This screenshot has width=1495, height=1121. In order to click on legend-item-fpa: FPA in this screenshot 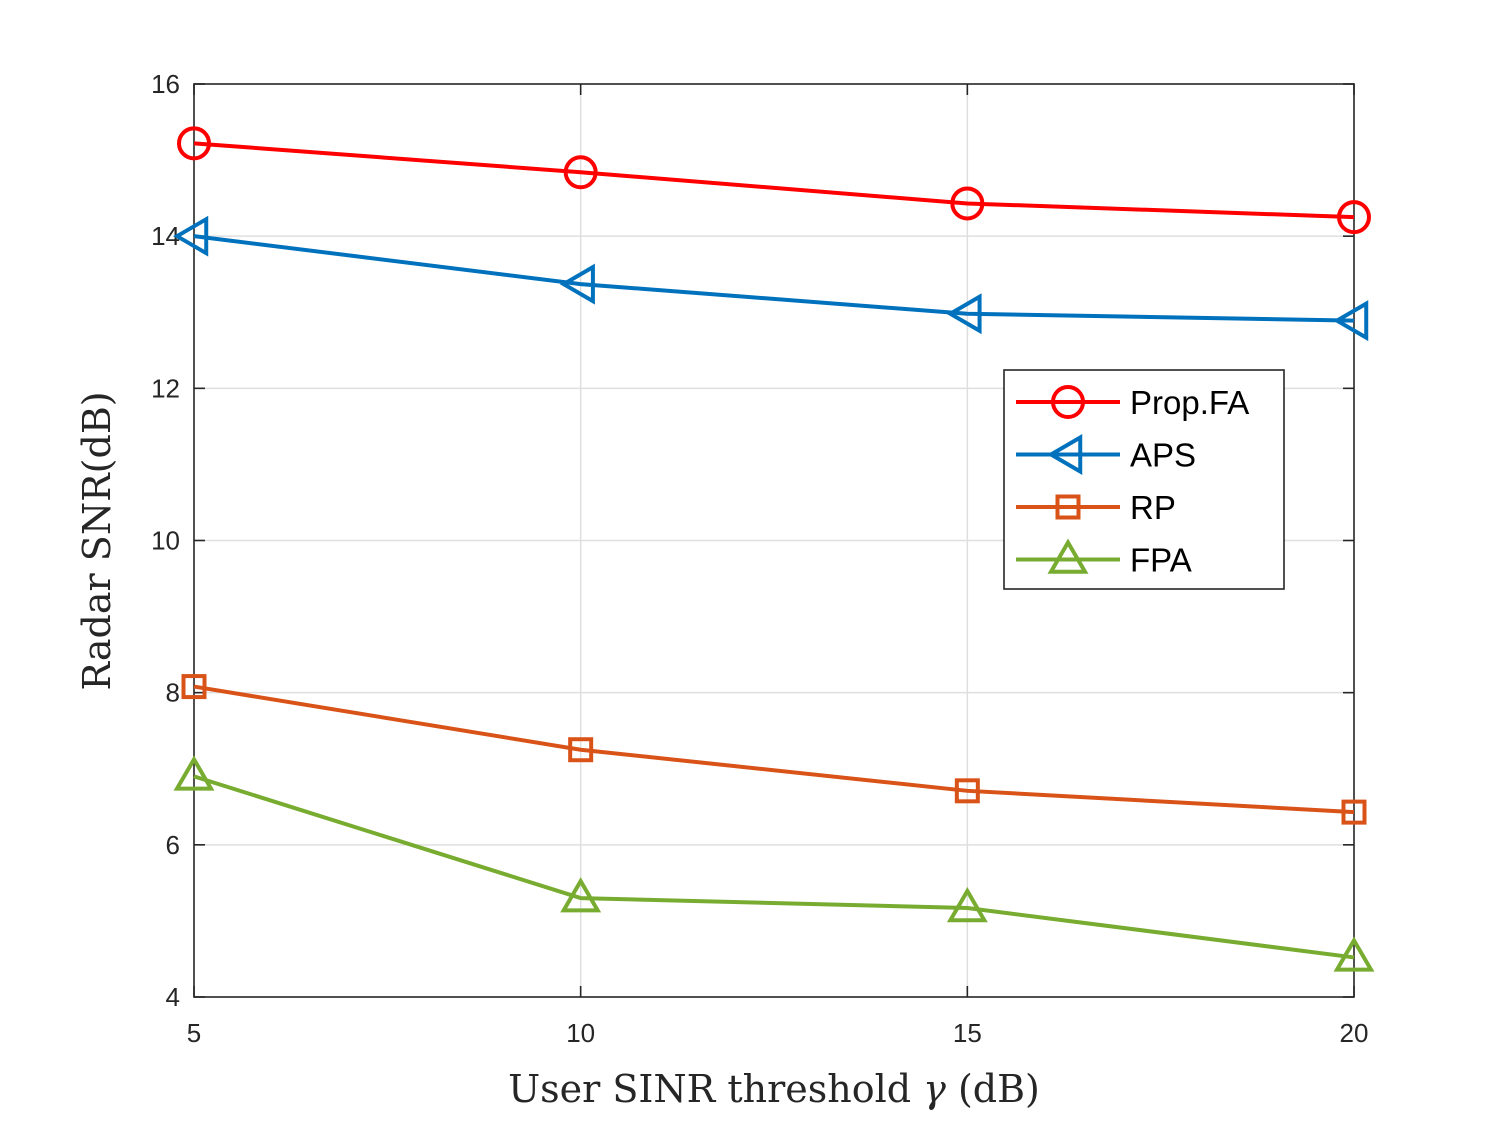, I will do `click(1104, 558)`.